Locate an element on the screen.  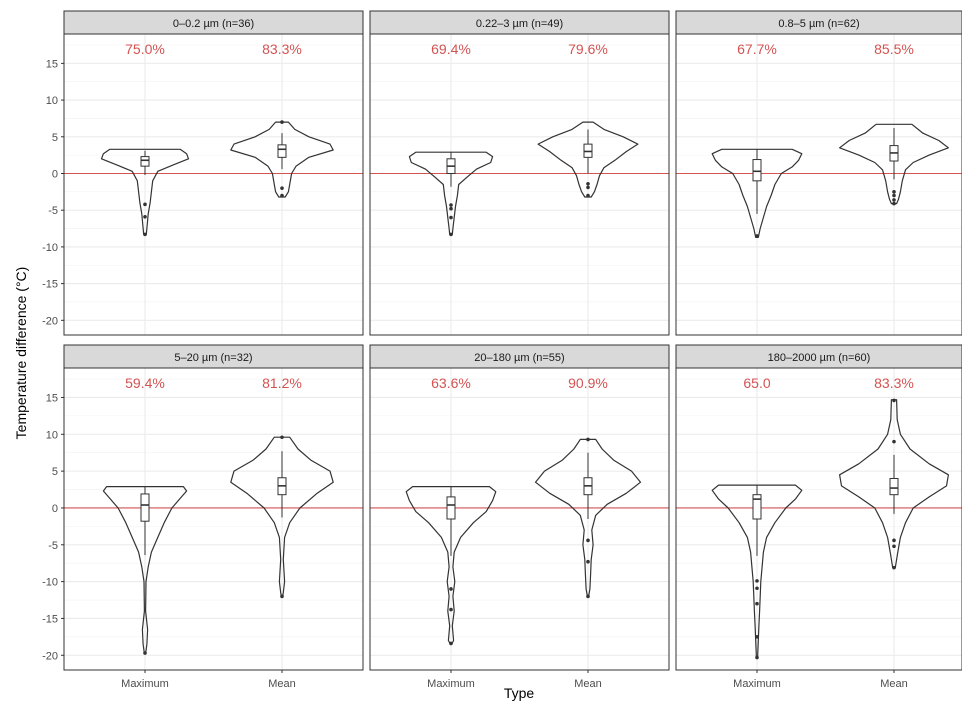
percentage-annotation: 90.9% is located at coordinates (588, 383).